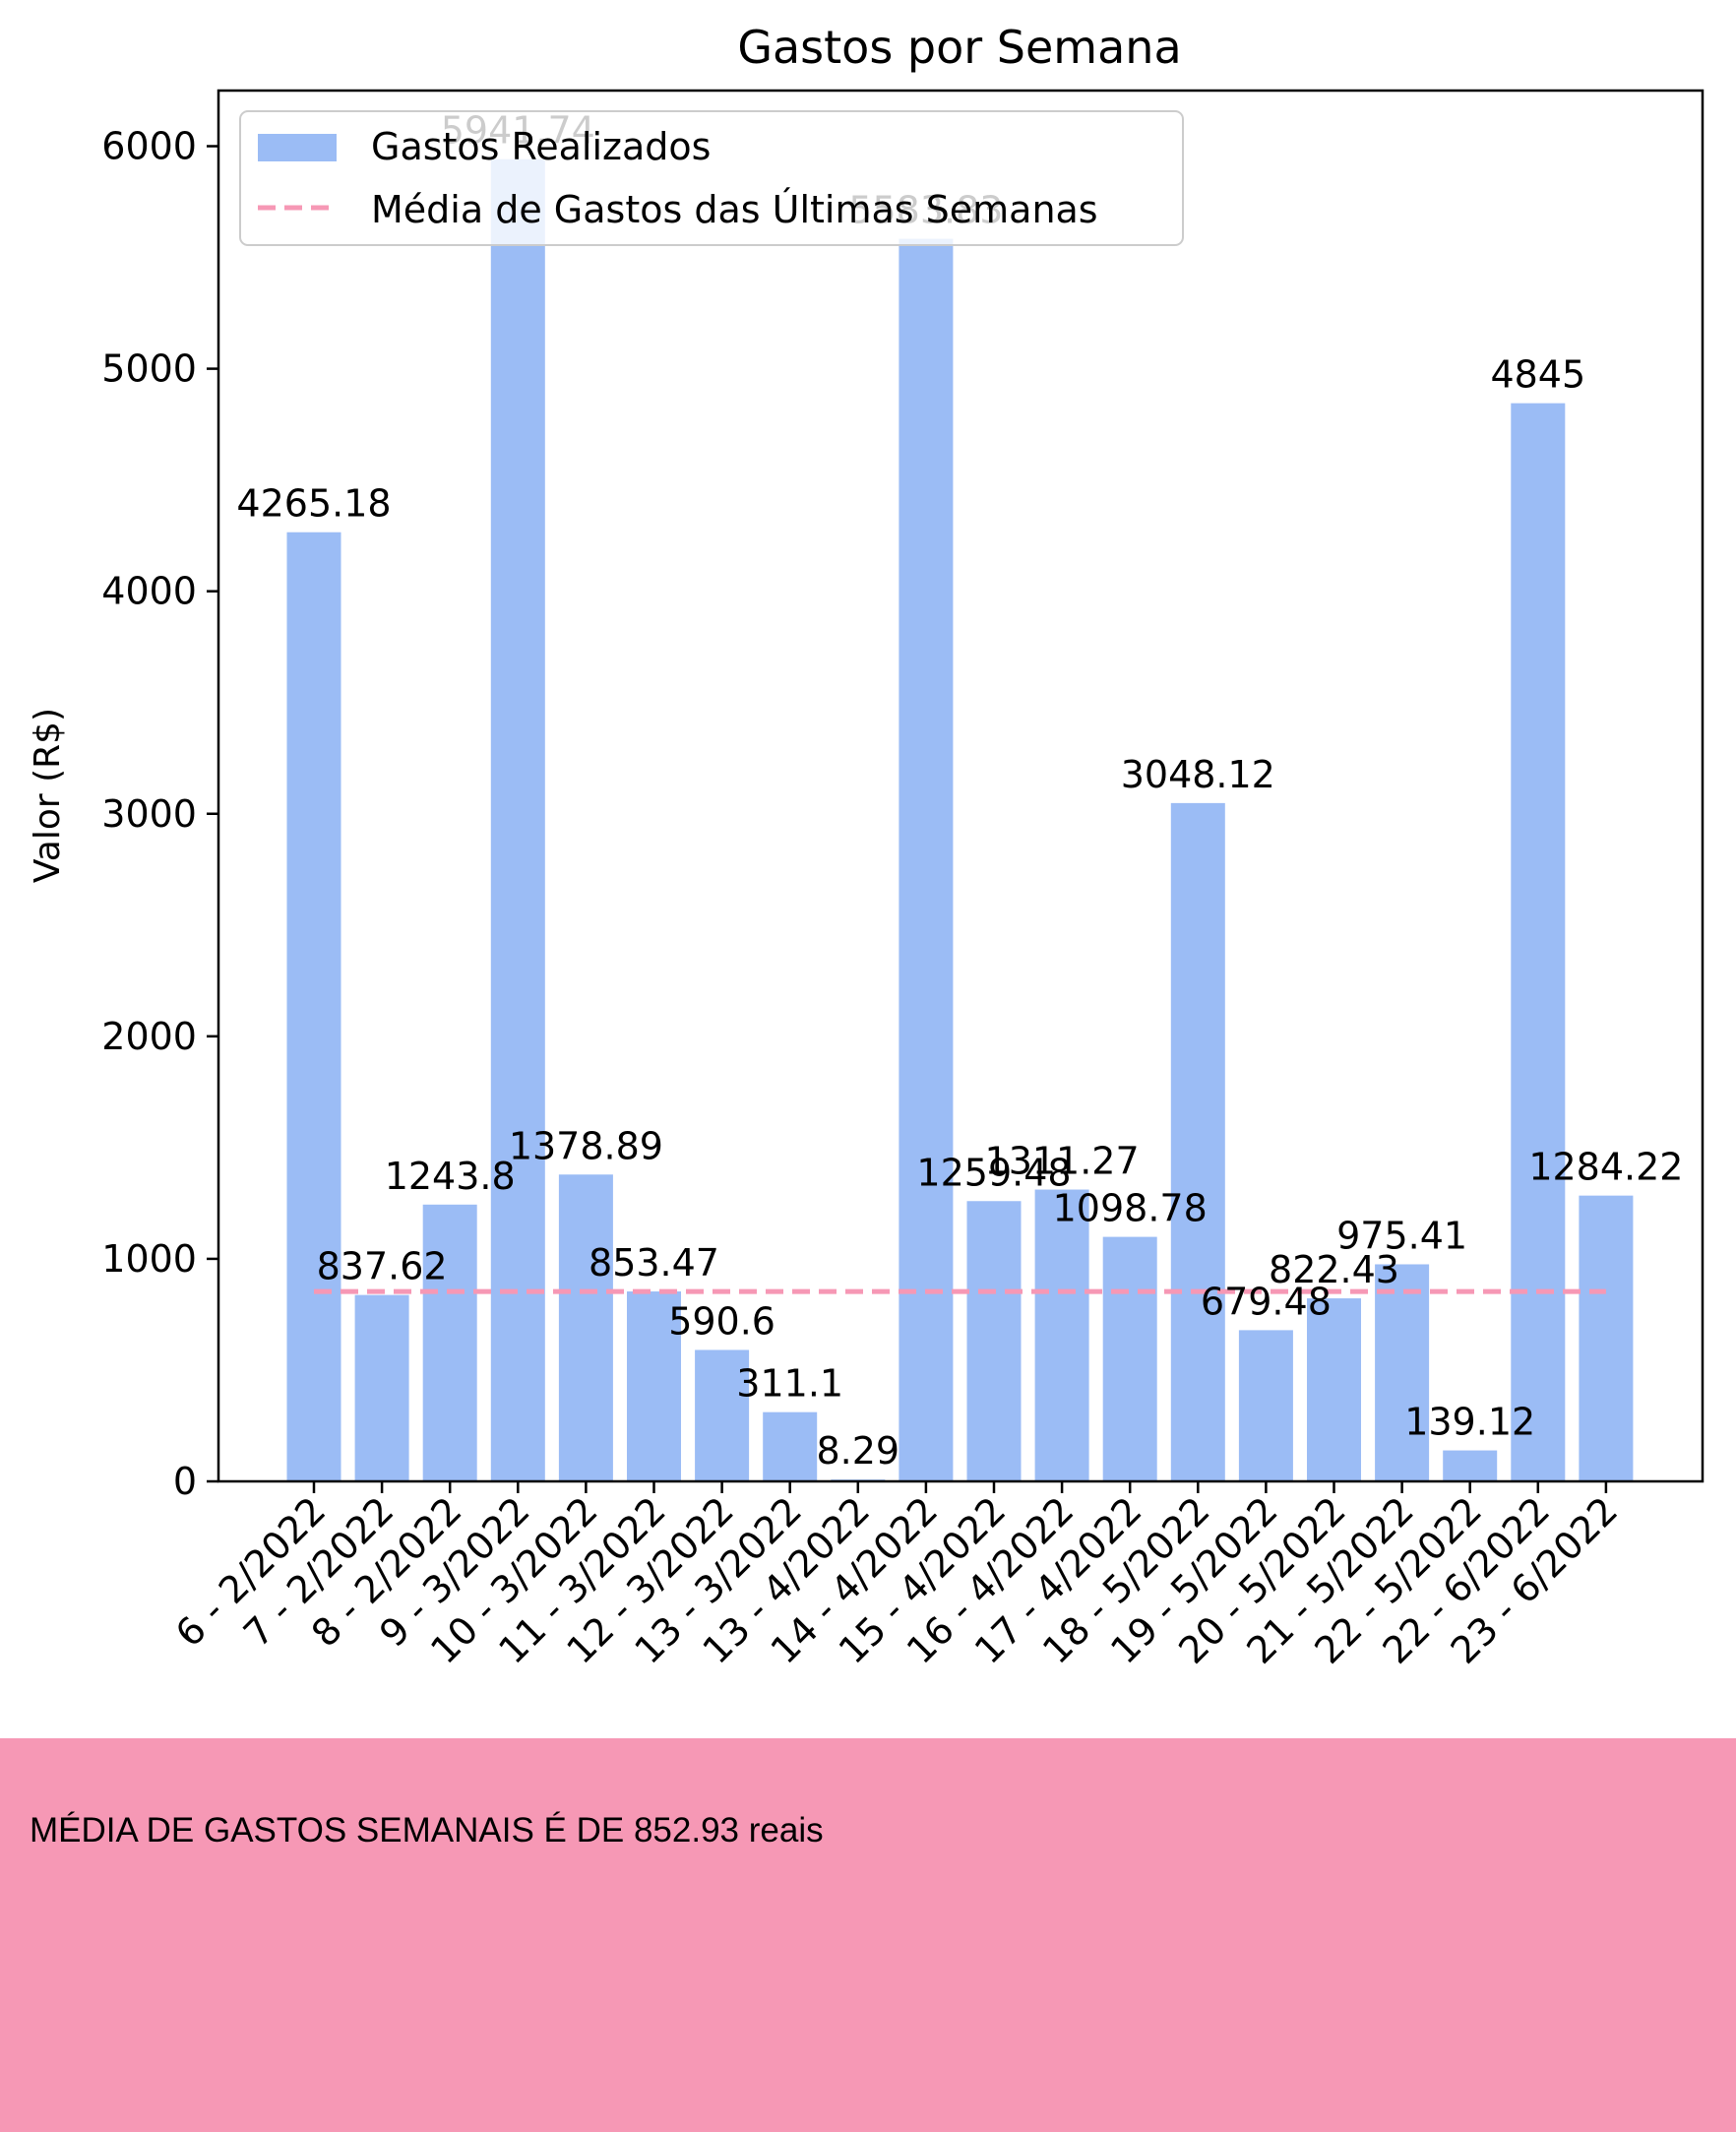  I want to click on bar-value-label: 8.29, so click(857, 1451).